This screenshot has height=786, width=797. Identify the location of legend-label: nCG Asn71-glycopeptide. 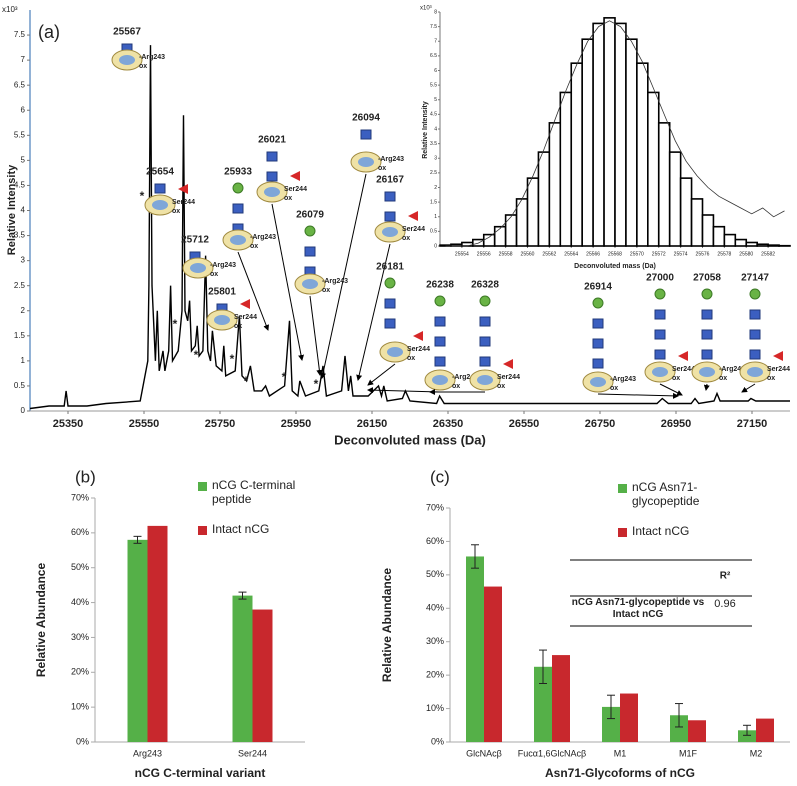
(666, 494).